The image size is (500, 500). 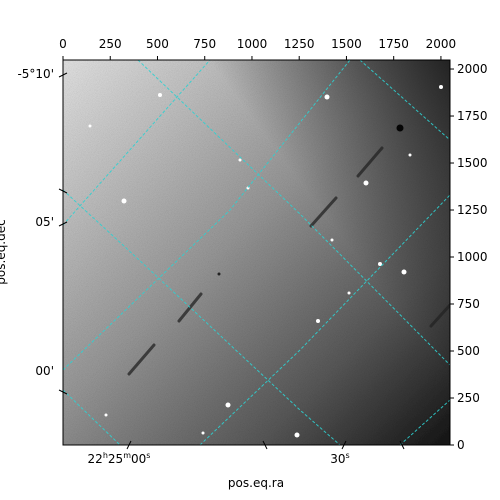 I want to click on x-tick-label: 750, so click(x=204, y=44).